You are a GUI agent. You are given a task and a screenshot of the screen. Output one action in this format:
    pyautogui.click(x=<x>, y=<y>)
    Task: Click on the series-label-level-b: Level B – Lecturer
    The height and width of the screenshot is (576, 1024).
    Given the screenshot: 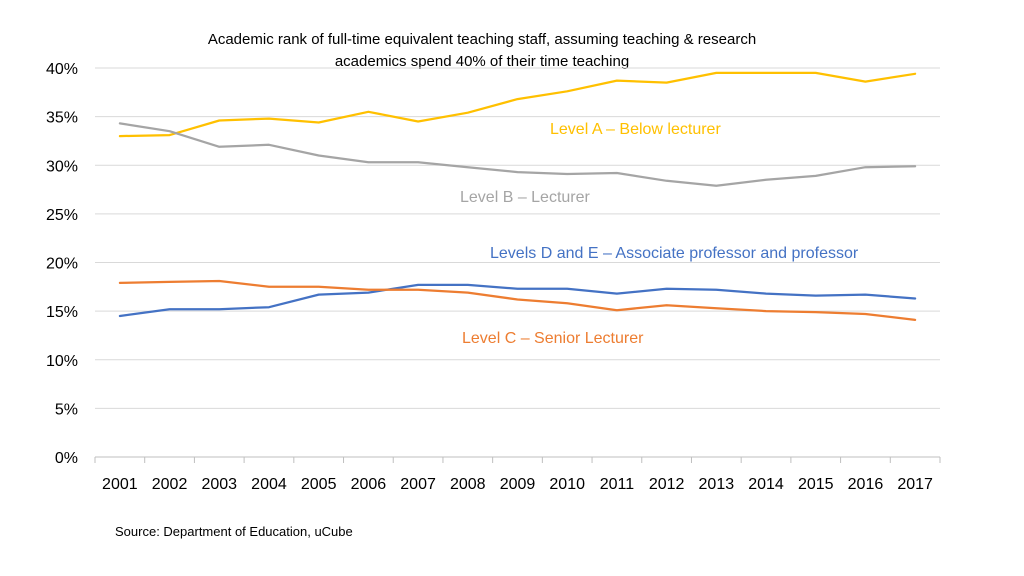 What is the action you would take?
    pyautogui.click(x=525, y=197)
    